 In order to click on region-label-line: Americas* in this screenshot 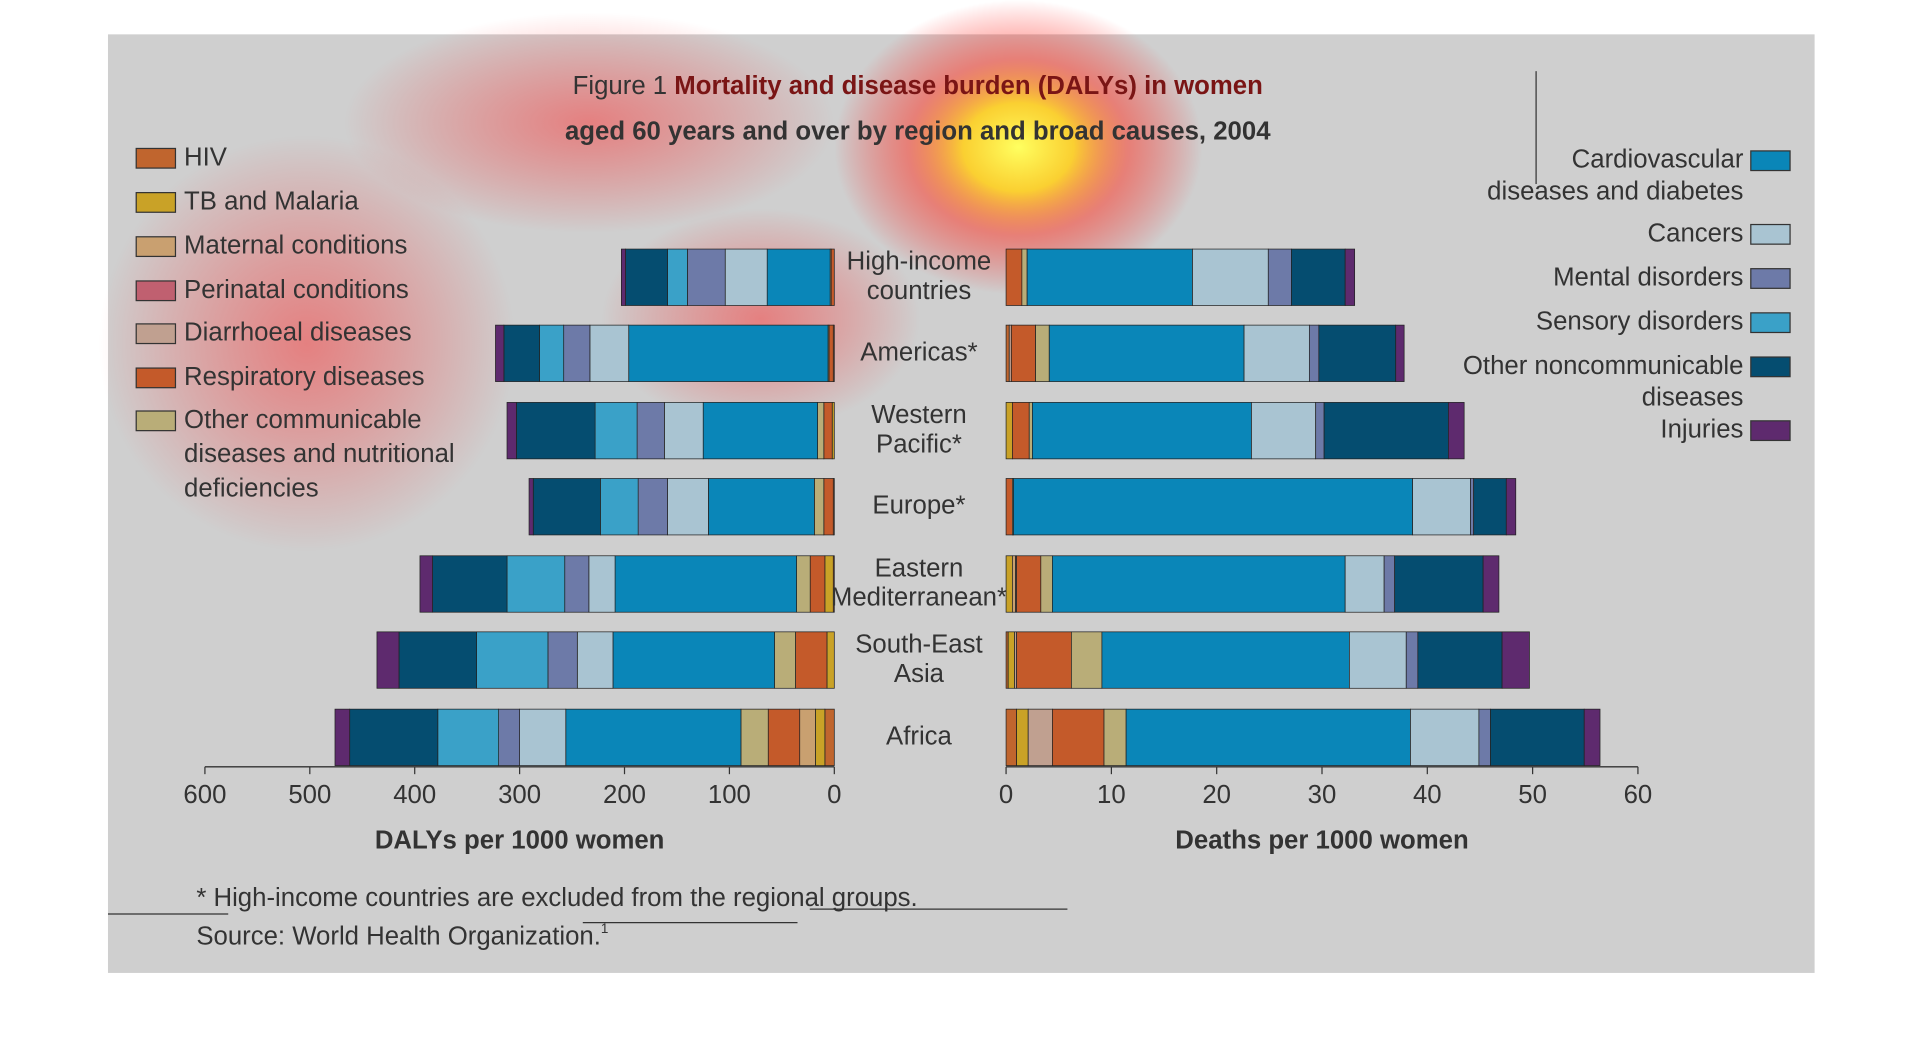, I will do `click(918, 352)`.